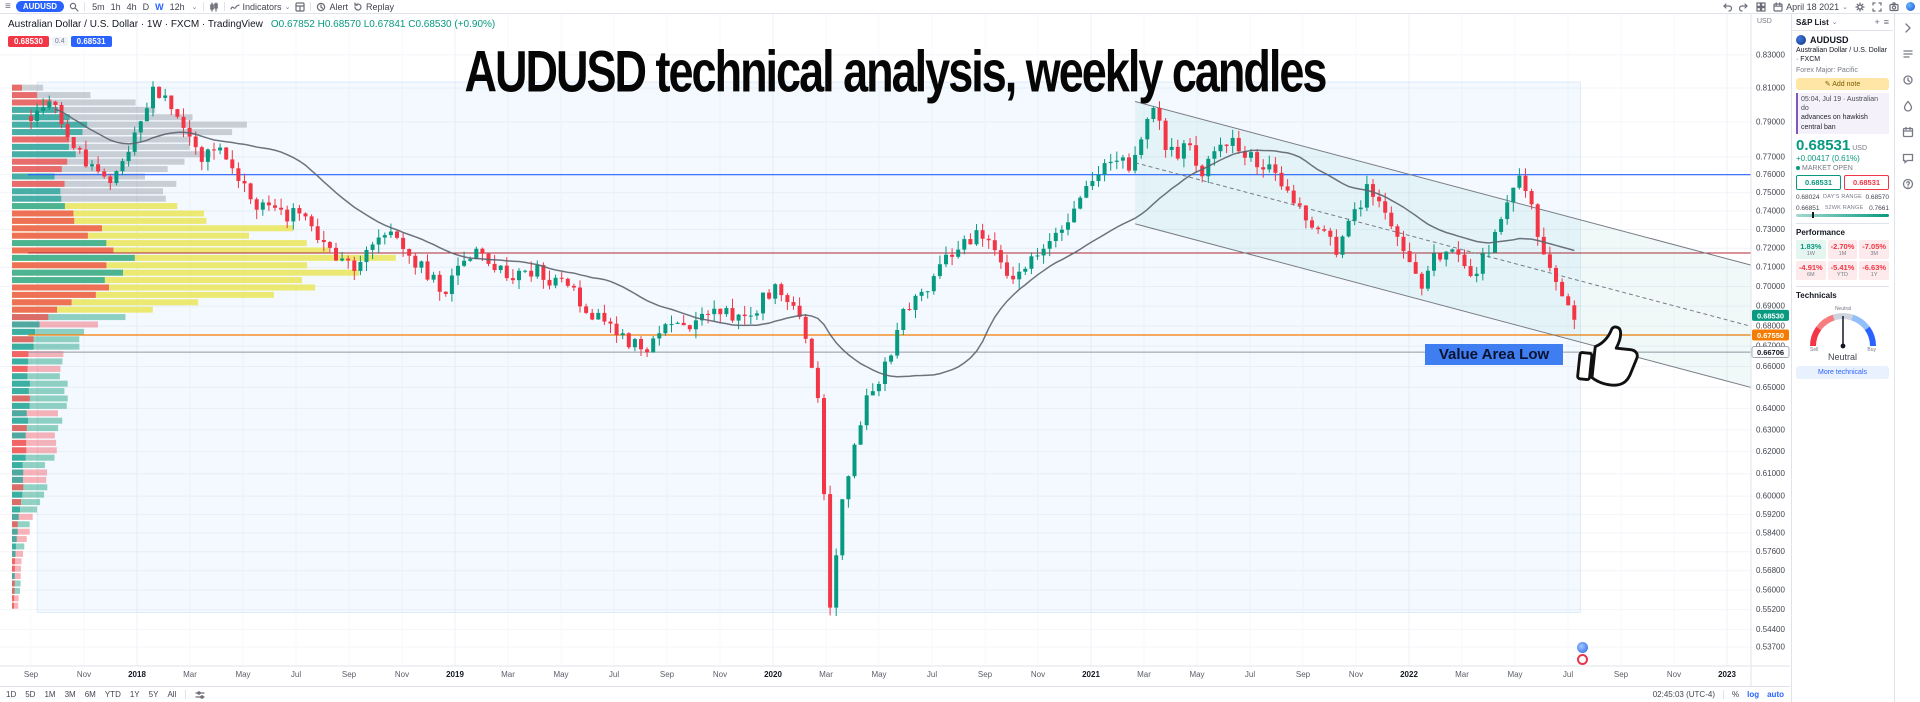 Image resolution: width=1920 pixels, height=702 pixels. I want to click on timeframe-button-4h: 4h, so click(131, 6).